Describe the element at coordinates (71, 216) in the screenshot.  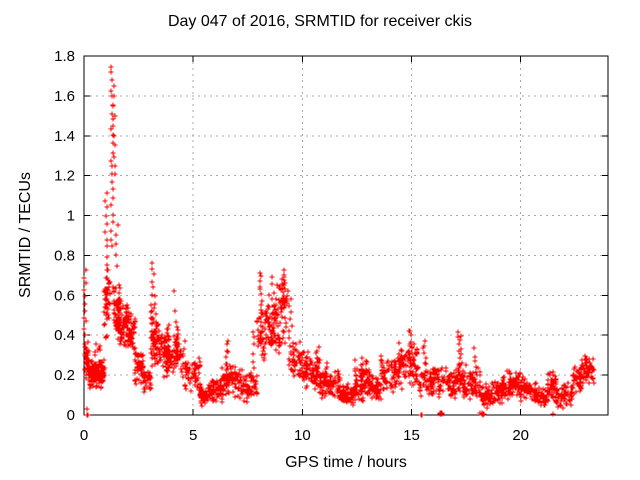
I see `y-tick-label: 1` at that location.